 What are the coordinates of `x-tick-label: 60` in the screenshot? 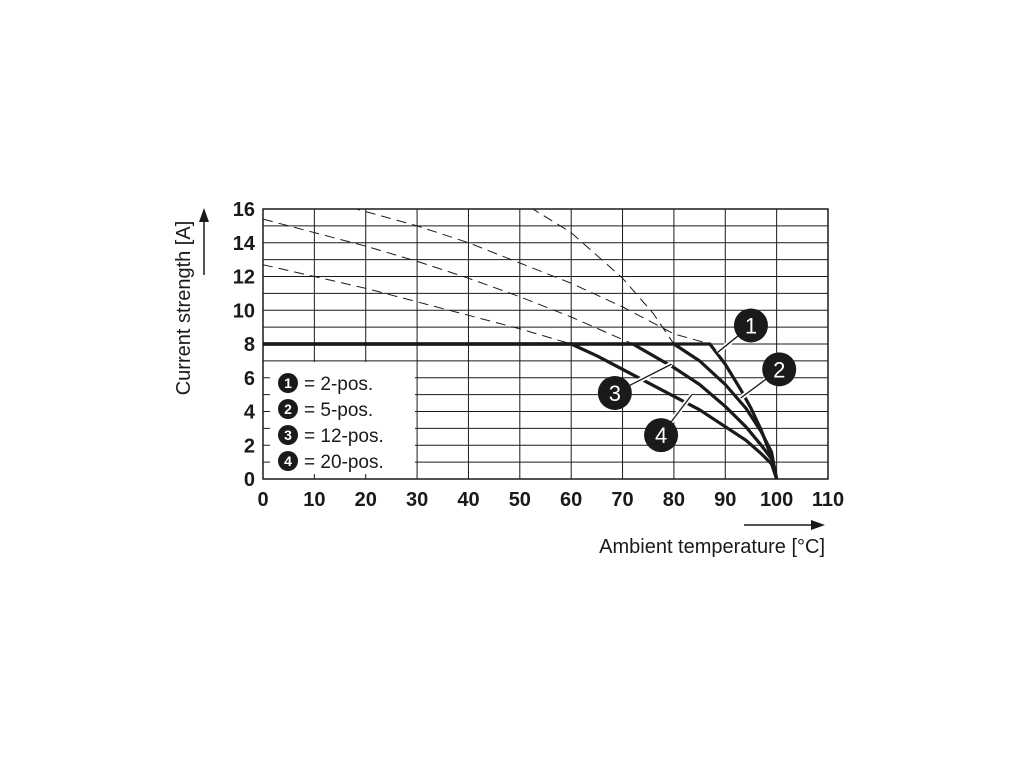 It's located at (571, 500).